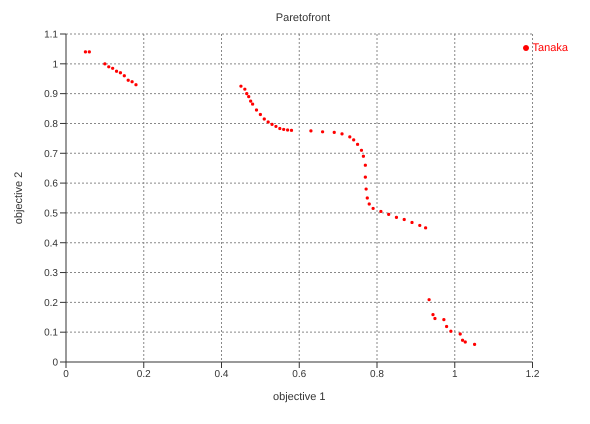 The image size is (590, 424). I want to click on y-axis-title: objective 2, so click(18, 198).